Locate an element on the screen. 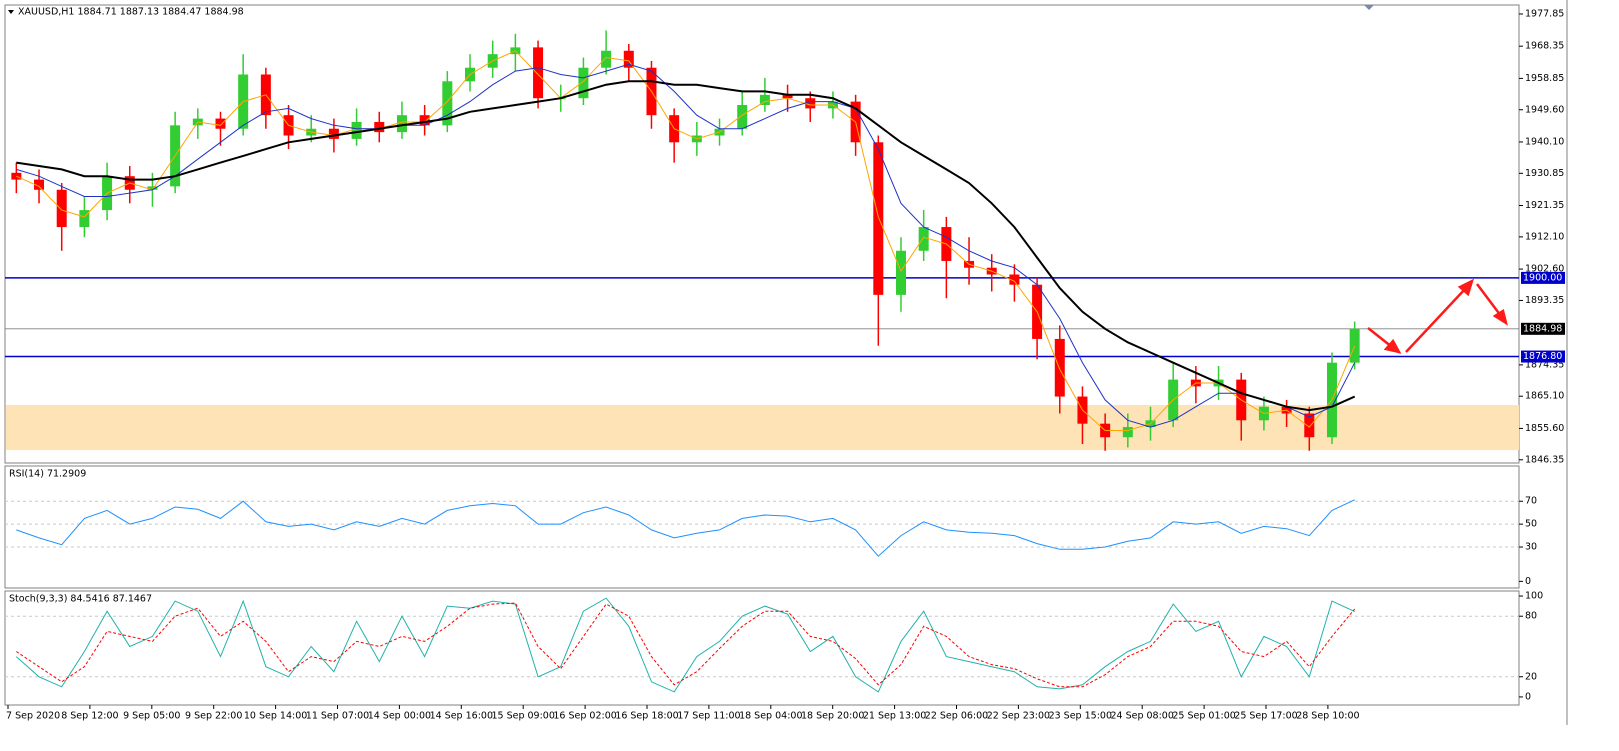  stoch-panel is located at coordinates (762, 648).